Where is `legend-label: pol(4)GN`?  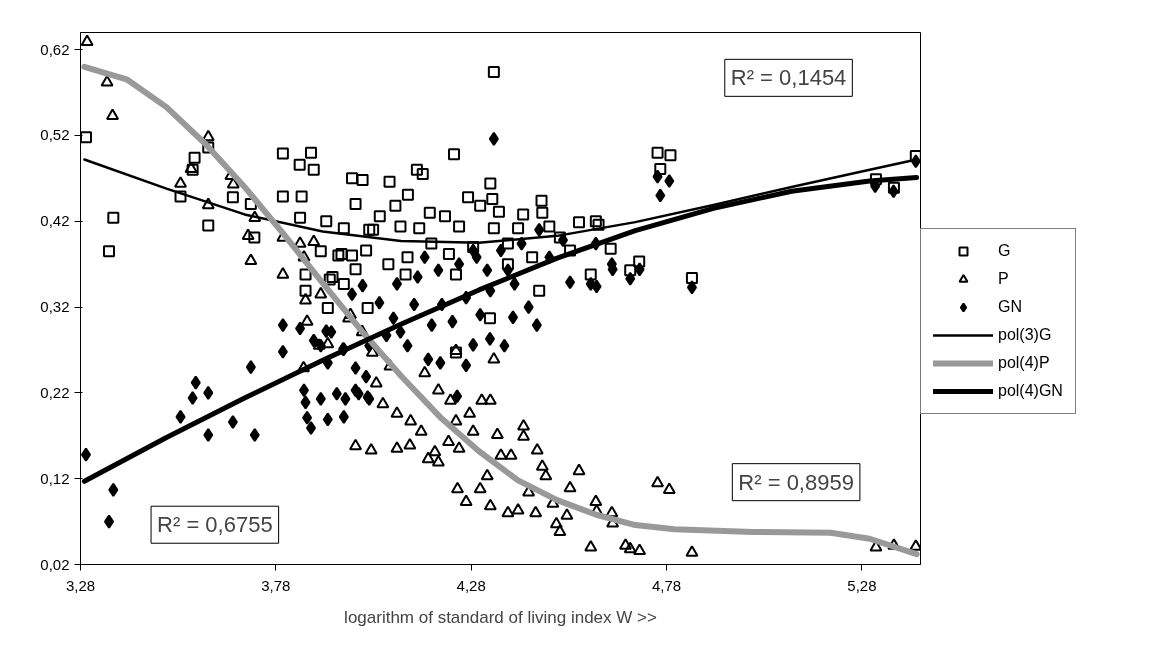
legend-label: pol(4)GN is located at coordinates (1030, 391).